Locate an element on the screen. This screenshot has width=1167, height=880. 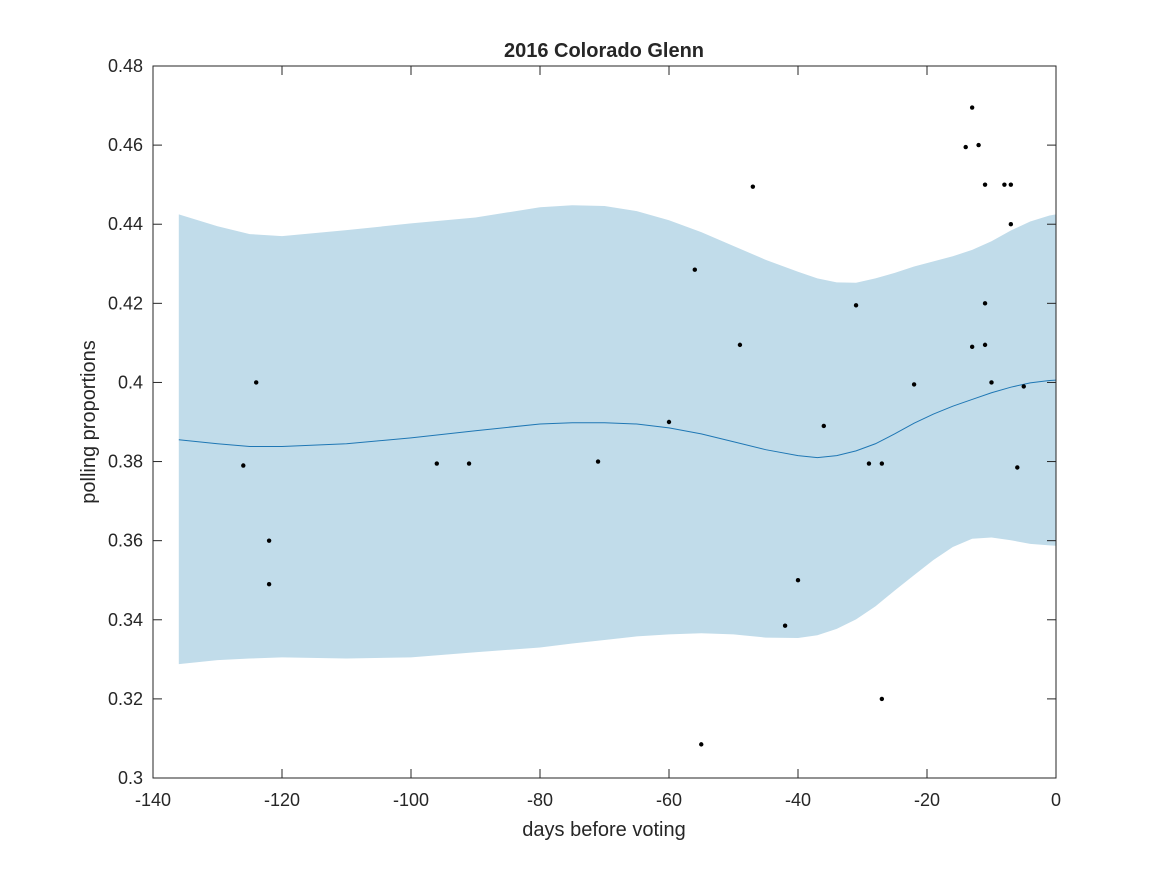
x-tick-label: -100 is located at coordinates (411, 800).